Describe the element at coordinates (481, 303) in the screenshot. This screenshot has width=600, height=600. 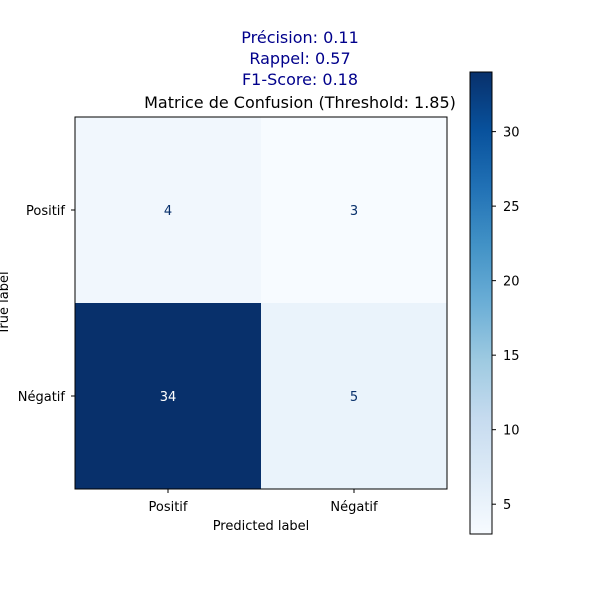
I see `colorbar` at that location.